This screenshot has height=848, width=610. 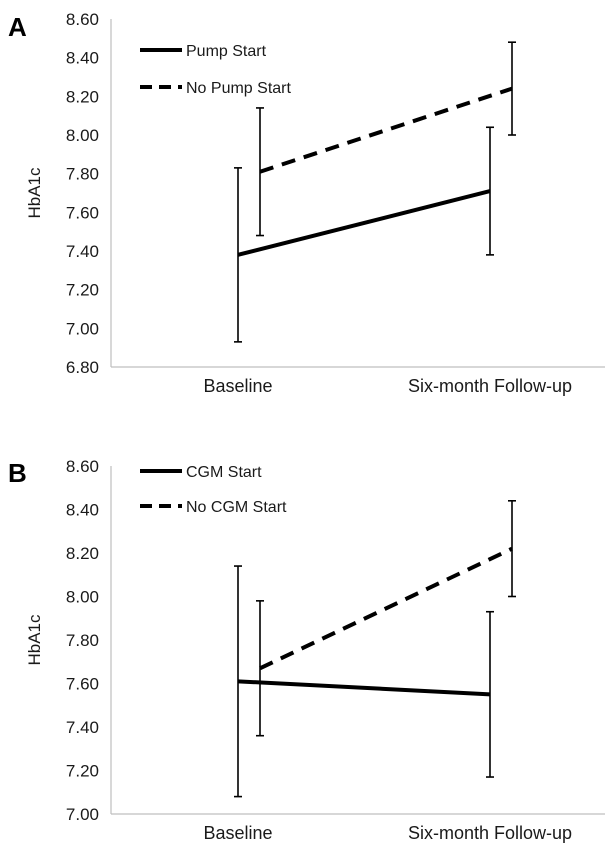 What do you see at coordinates (224, 472) in the screenshot?
I see `legend-entry: CGM Start` at bounding box center [224, 472].